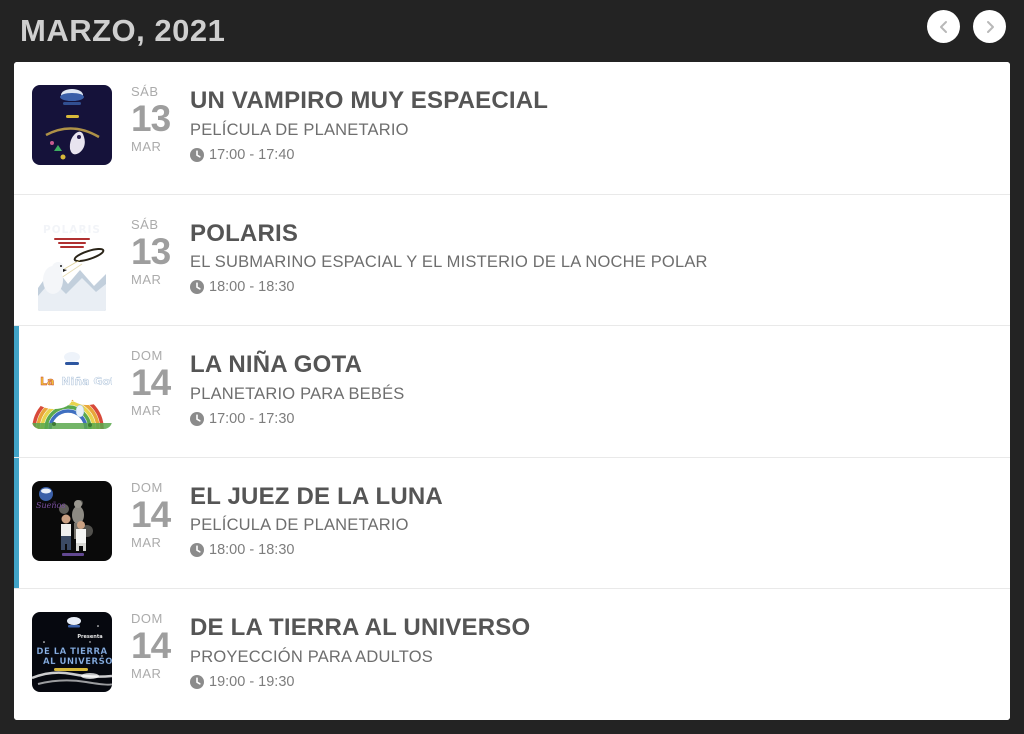 This screenshot has width=1024, height=734. I want to click on chevron-right-icon, so click(990, 26).